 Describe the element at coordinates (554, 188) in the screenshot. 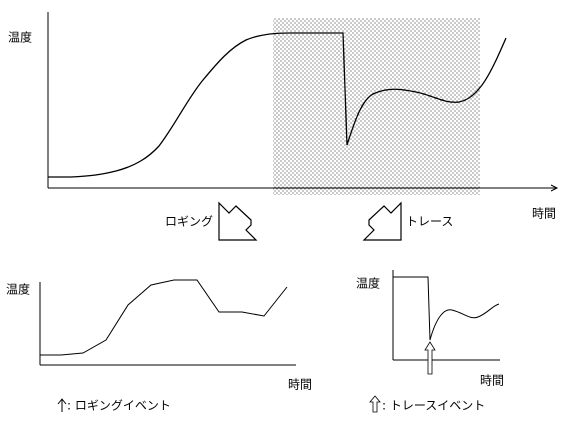

I see `axis-arrow` at that location.